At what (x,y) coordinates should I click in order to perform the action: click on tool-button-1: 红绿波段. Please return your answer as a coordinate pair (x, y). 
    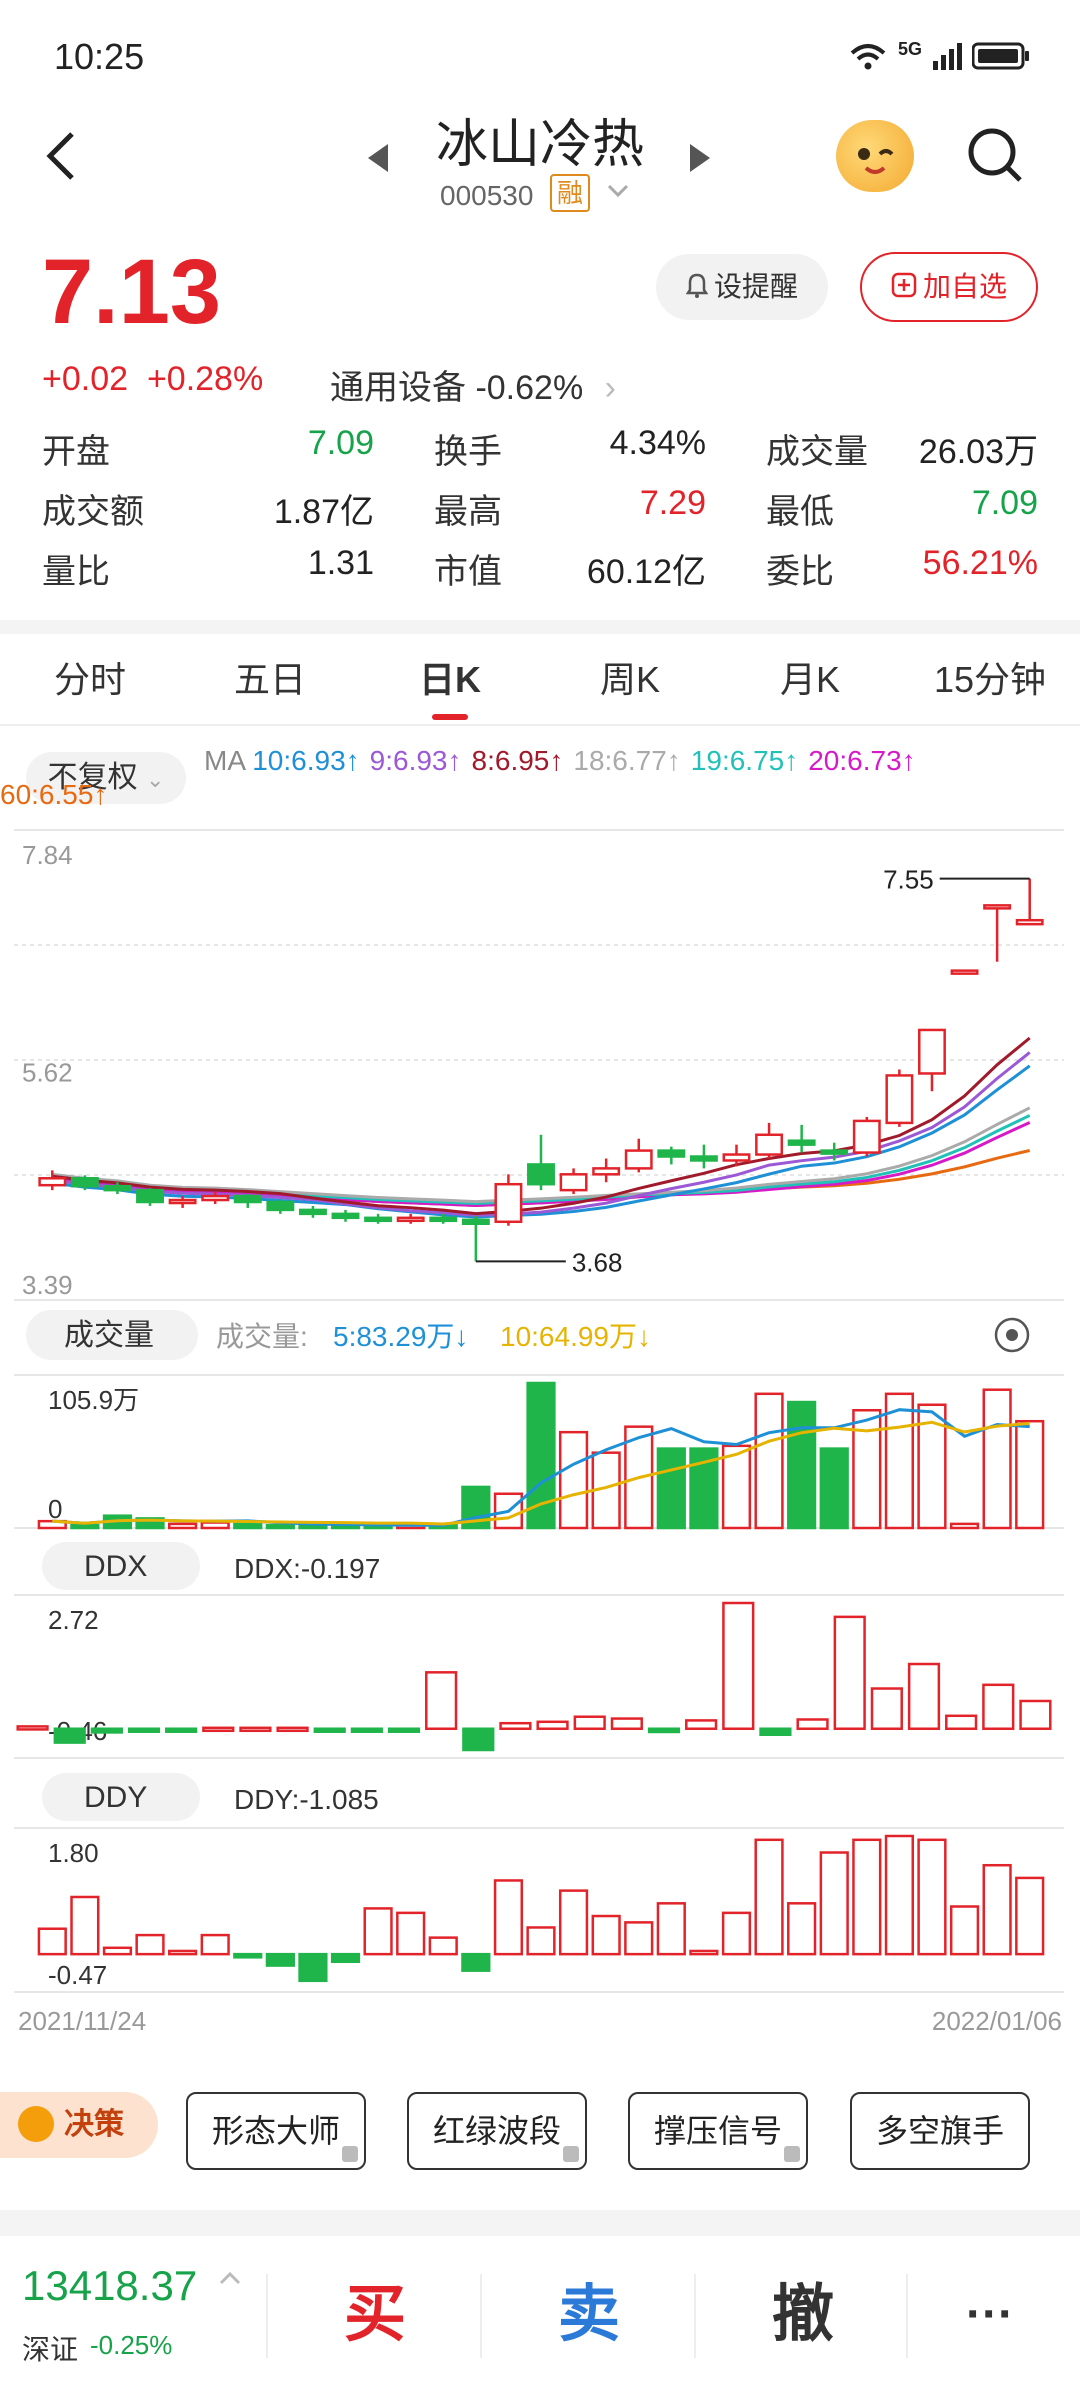
    Looking at the image, I should click on (497, 2131).